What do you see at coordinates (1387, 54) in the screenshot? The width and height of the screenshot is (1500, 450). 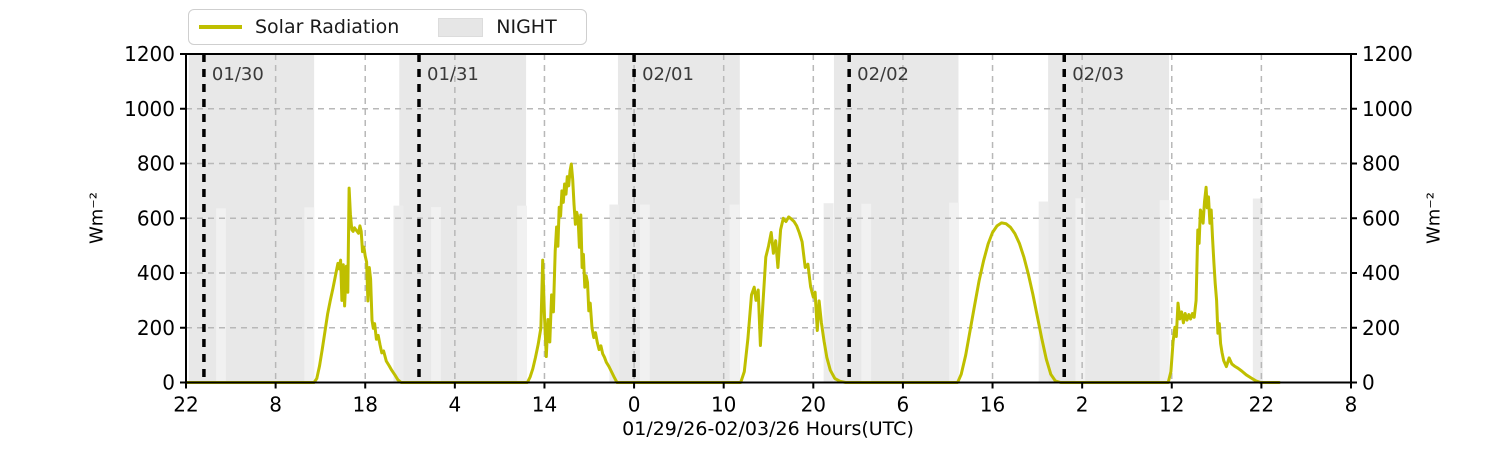 I see `y-tick-label-right: 1200` at bounding box center [1387, 54].